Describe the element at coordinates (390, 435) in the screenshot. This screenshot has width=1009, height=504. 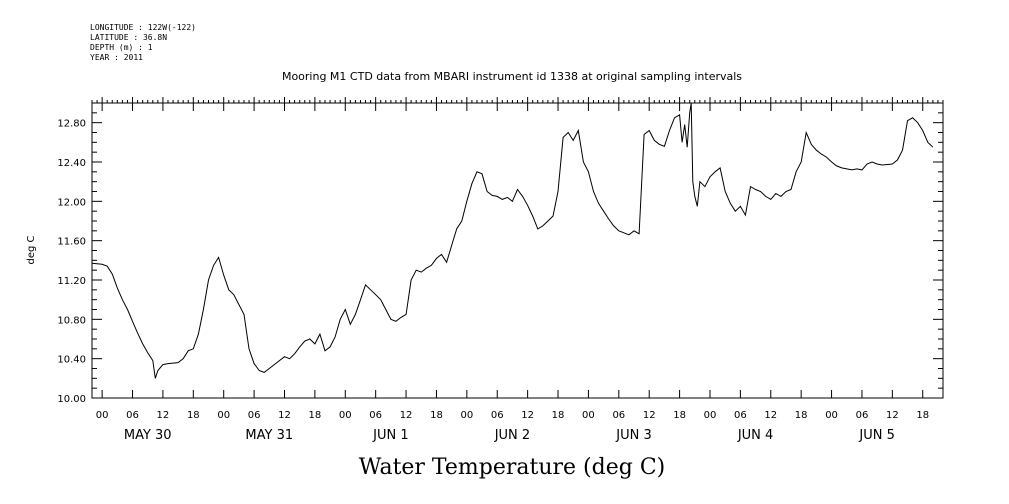
I see `x-day-label: JUN 1` at that location.